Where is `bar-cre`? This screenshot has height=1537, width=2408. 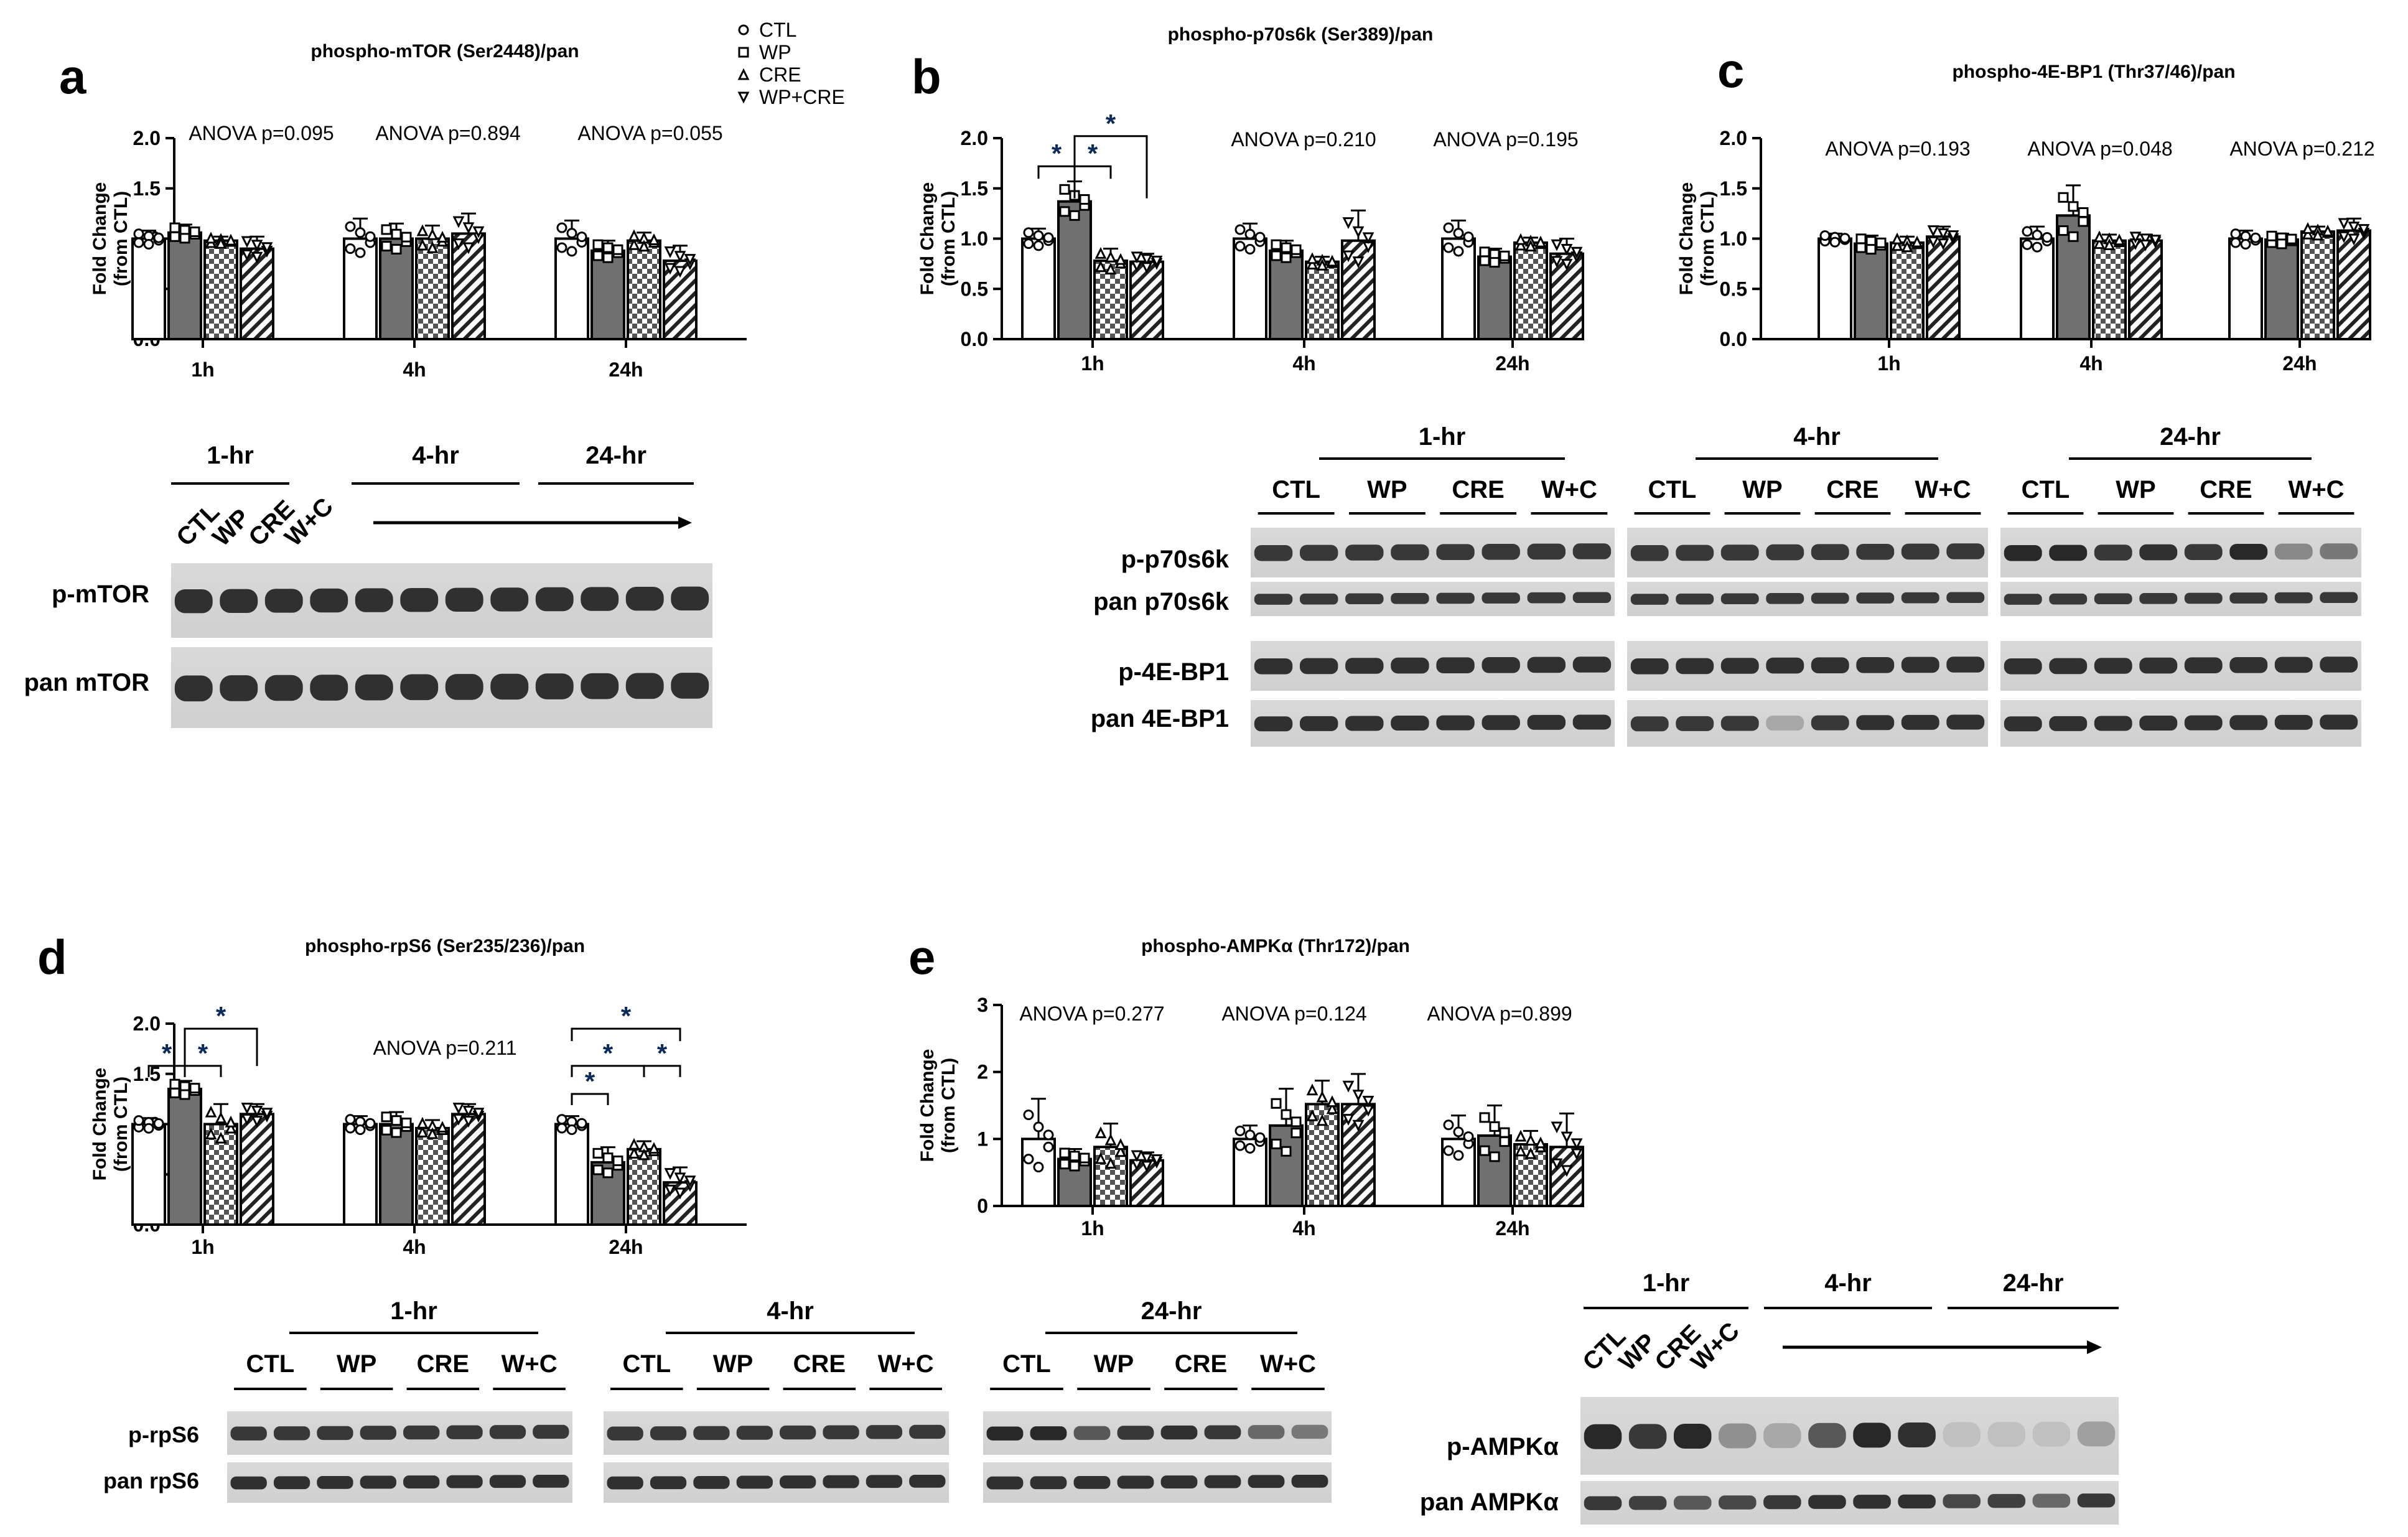 bar-cre is located at coordinates (433, 288).